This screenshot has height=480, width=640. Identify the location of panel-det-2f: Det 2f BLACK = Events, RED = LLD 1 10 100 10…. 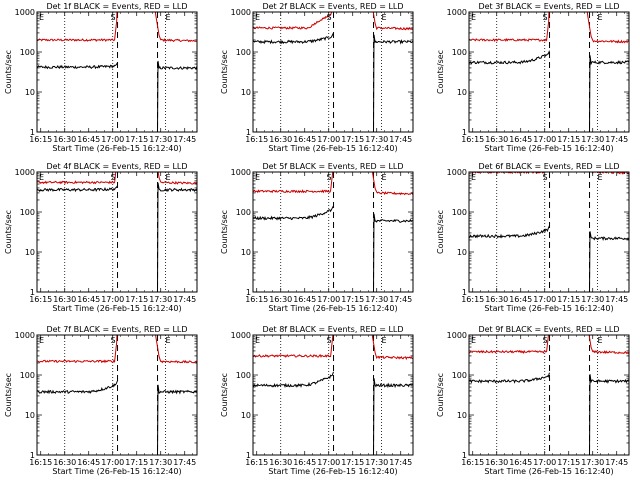
(317, 77).